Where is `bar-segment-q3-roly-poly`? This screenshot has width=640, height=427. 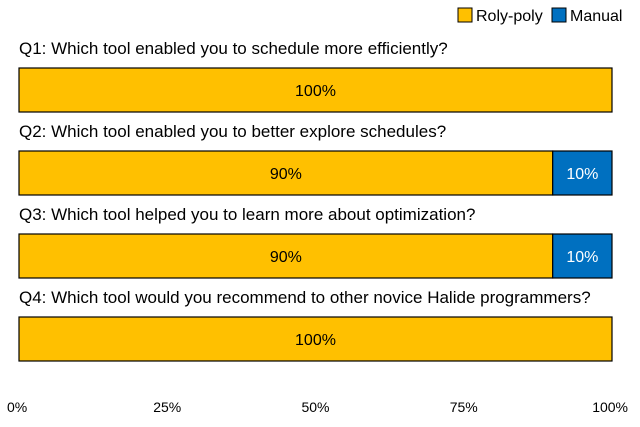
bar-segment-q3-roly-poly is located at coordinates (286, 256).